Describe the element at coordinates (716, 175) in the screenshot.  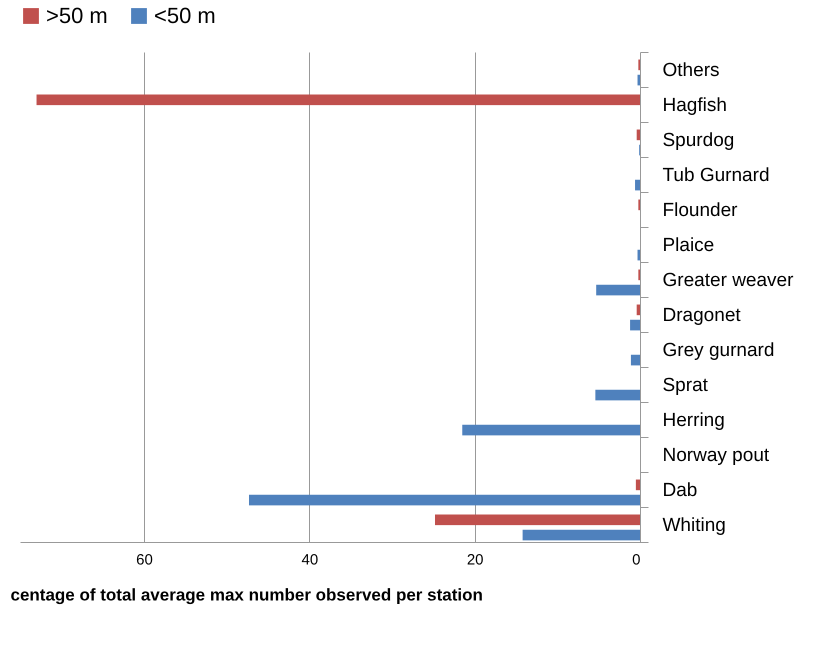
I see `y-tick-label: Tub Gurnard` at that location.